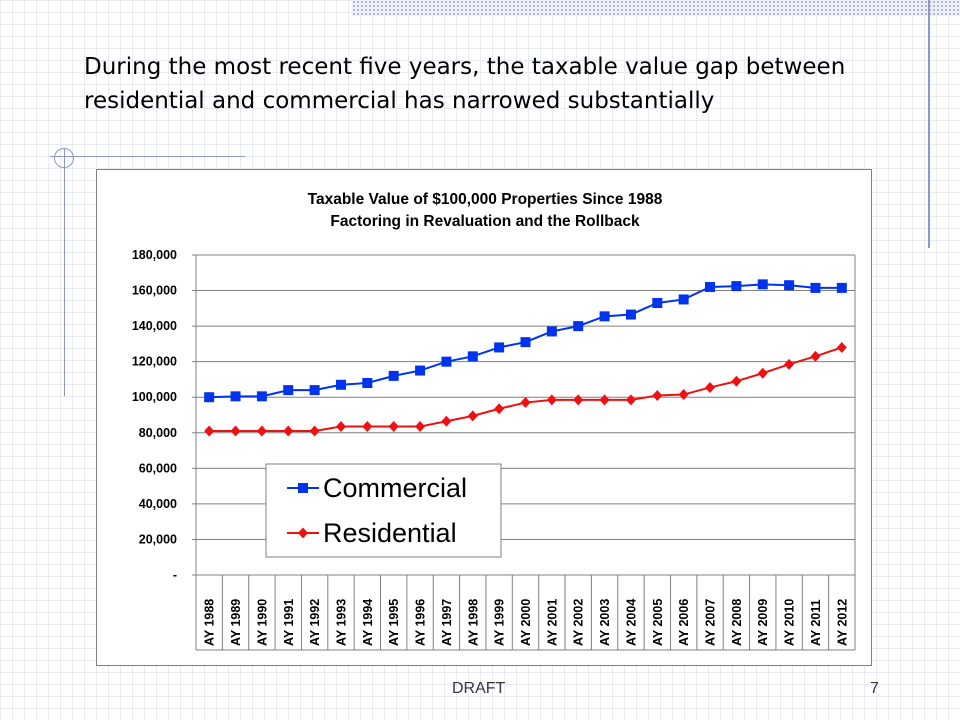  I want to click on x-tick-label: AY 2004, so click(631, 622).